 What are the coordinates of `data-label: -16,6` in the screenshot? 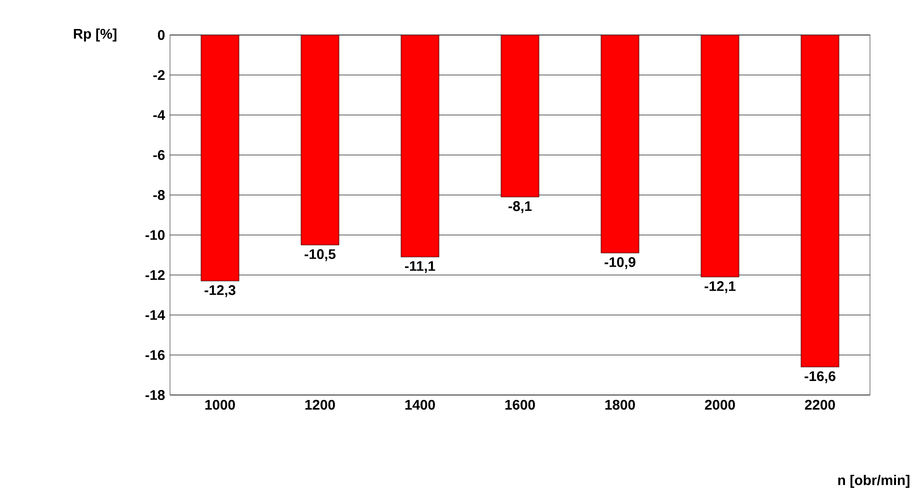 It's located at (820, 377).